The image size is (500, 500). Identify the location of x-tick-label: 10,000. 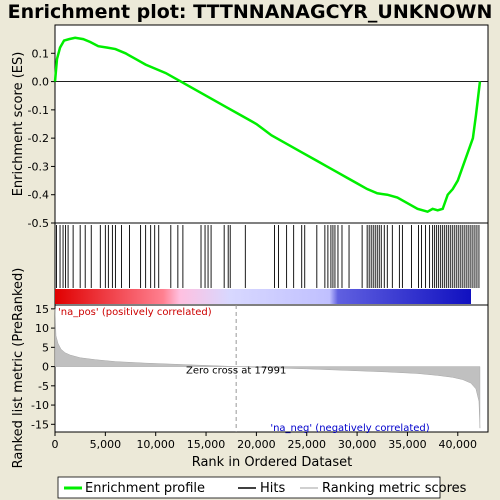
(155, 444).